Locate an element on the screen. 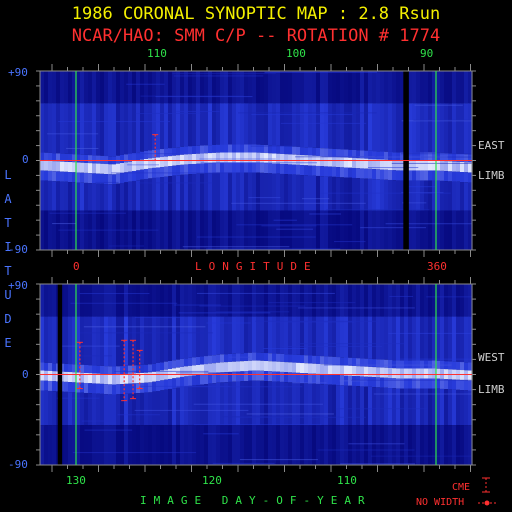 The width and height of the screenshot is (512, 512). latitude-letter: T is located at coordinates (8, 223).